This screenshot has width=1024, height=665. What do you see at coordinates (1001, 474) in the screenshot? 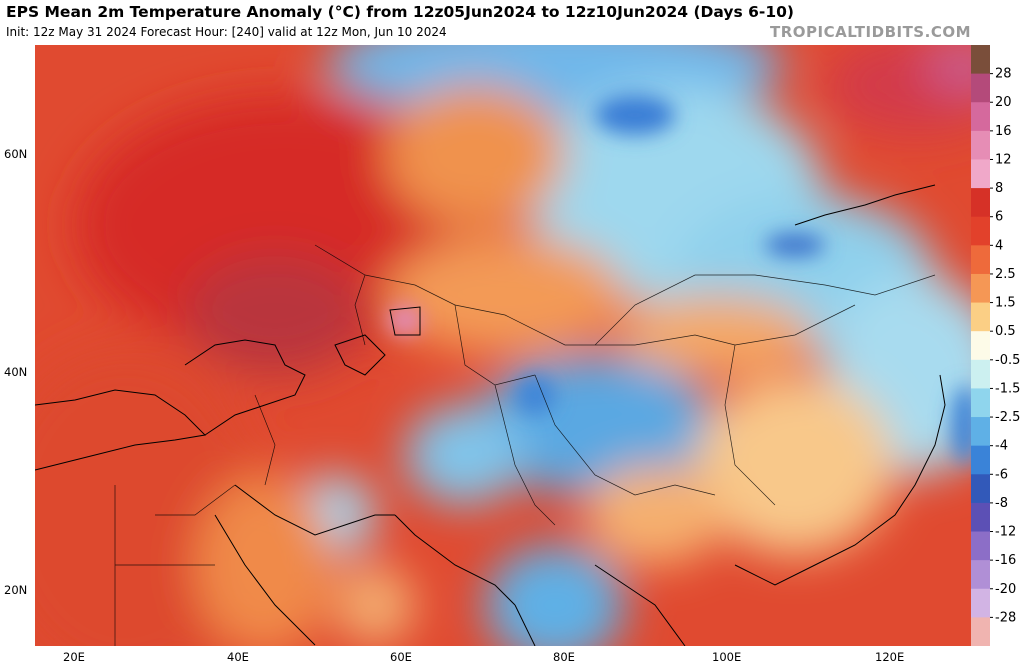
I see `colorbar-level-label: -6` at bounding box center [1001, 474].